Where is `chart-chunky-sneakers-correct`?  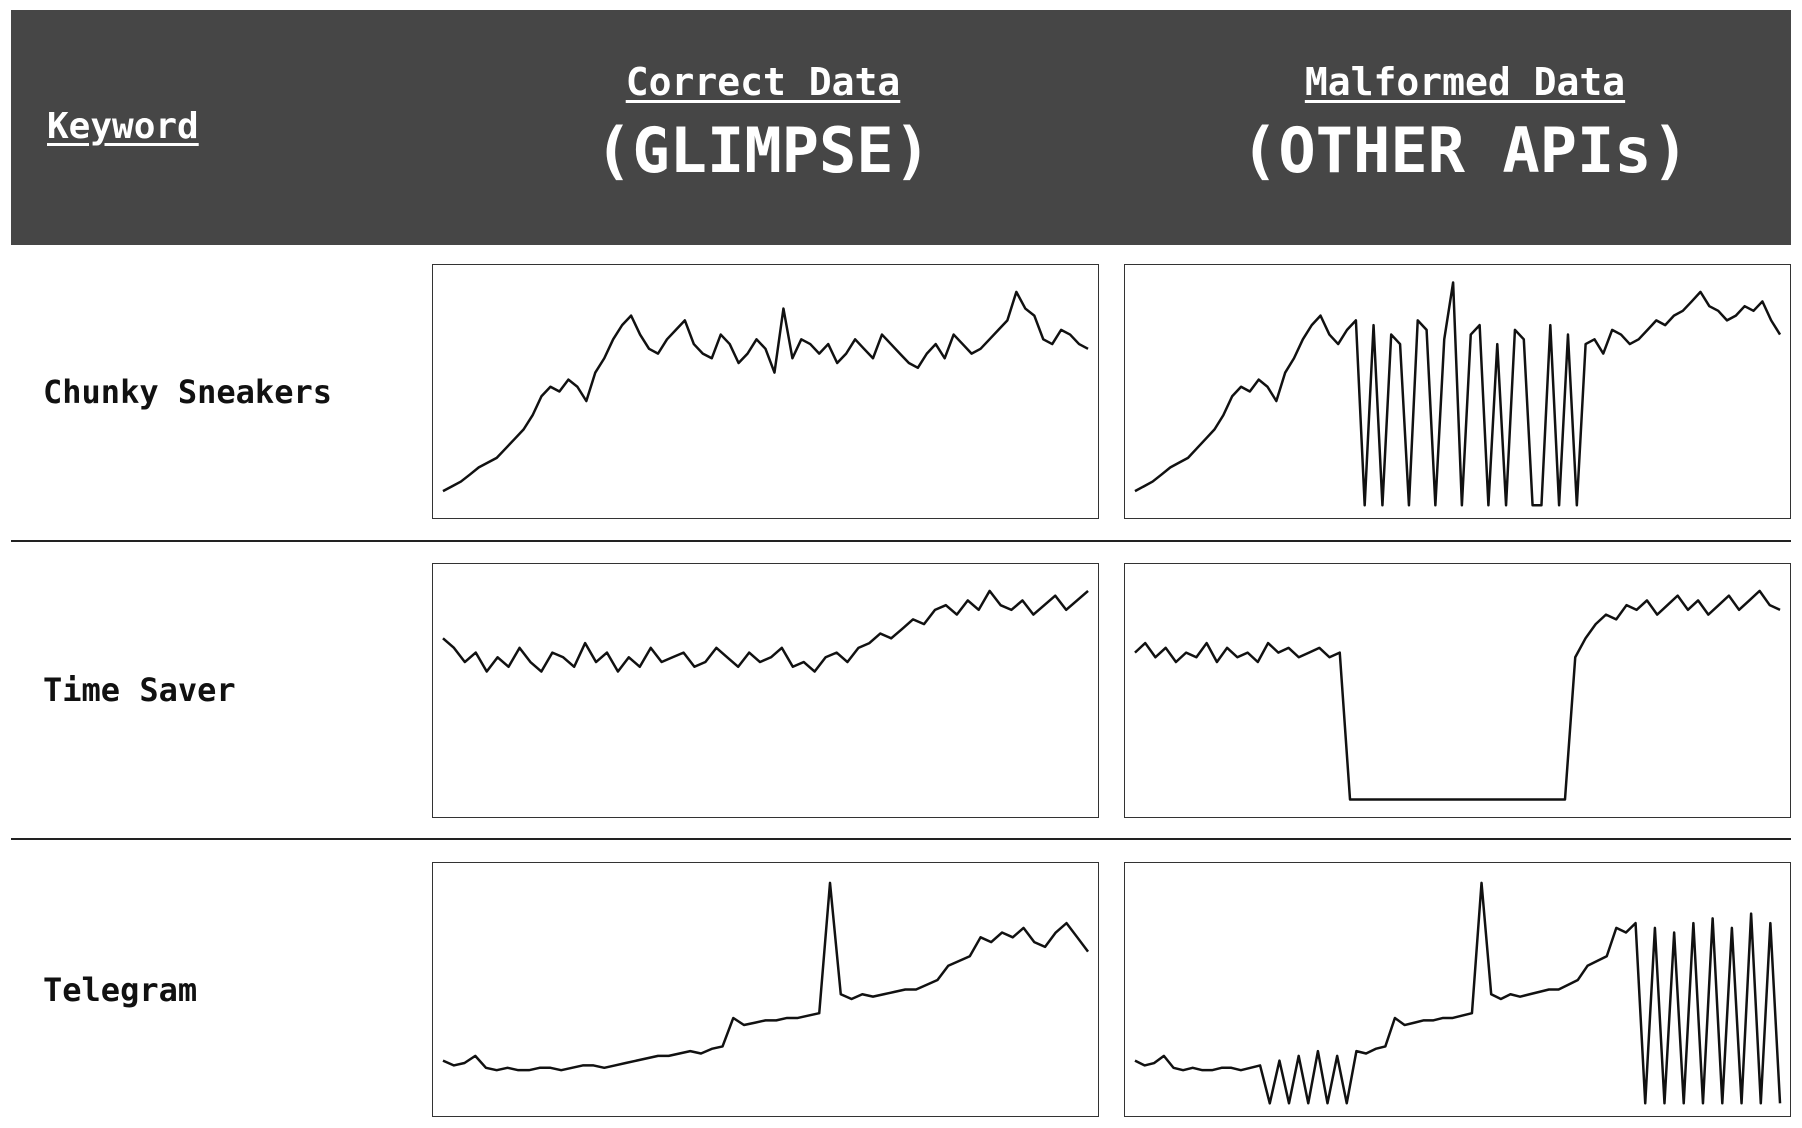 chart-chunky-sneakers-correct is located at coordinates (765, 391).